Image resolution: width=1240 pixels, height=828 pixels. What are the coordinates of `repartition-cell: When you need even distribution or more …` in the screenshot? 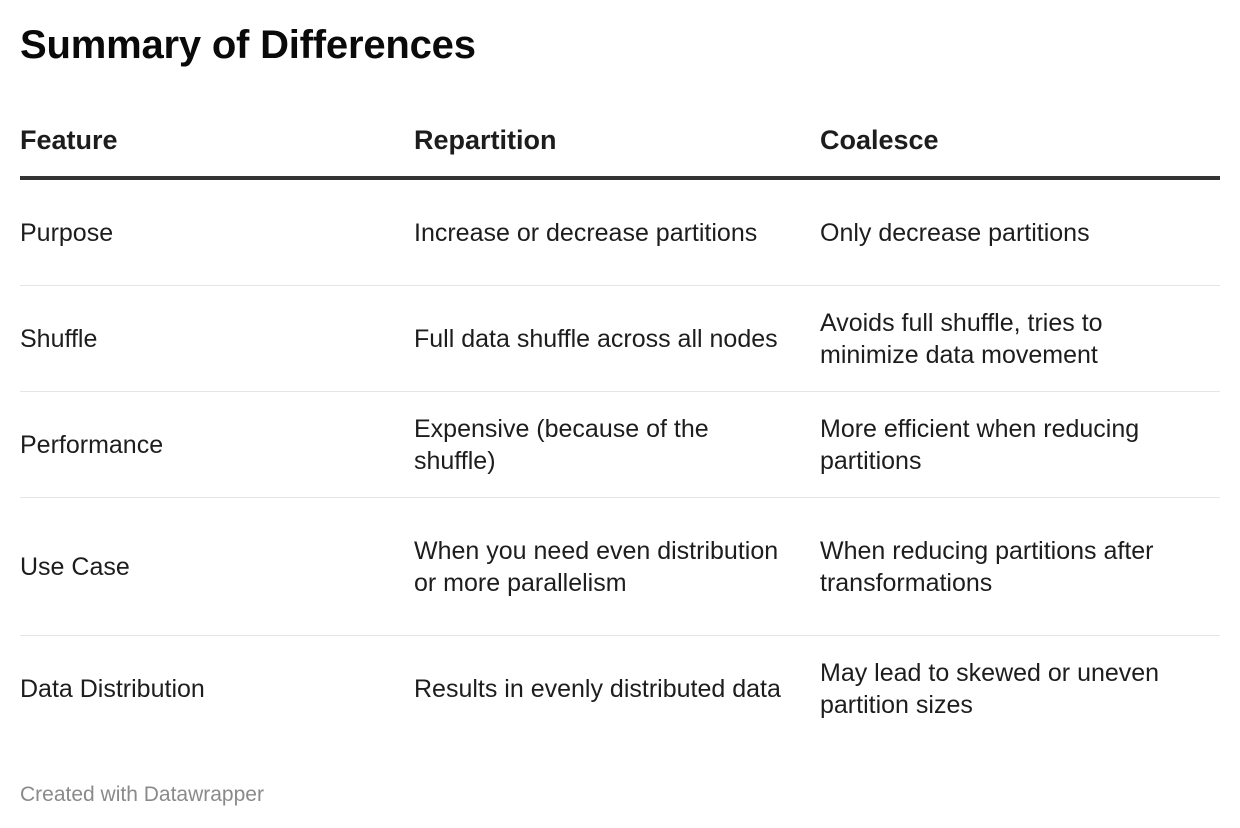 It's located at (617, 566).